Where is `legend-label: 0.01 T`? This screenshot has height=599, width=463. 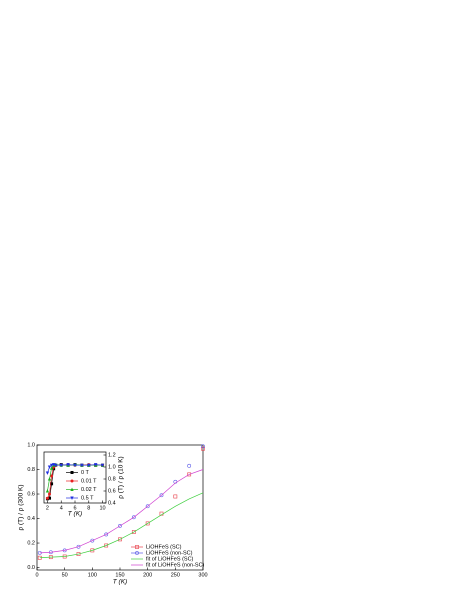
legend-label: 0.01 T is located at coordinates (89, 481).